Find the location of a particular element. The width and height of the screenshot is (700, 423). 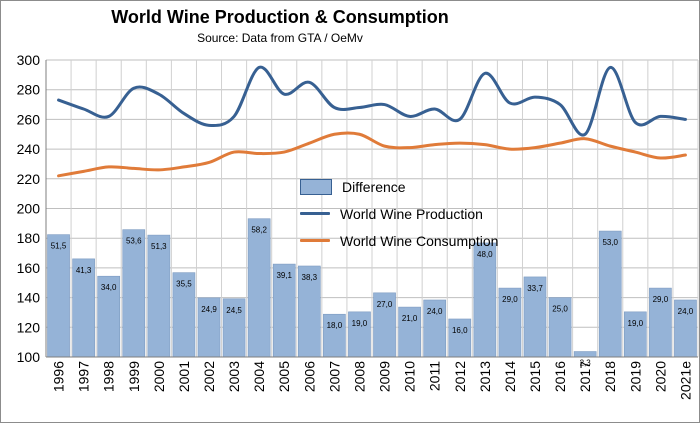

chart-title: World Wine Production & Consumption is located at coordinates (280, 17).